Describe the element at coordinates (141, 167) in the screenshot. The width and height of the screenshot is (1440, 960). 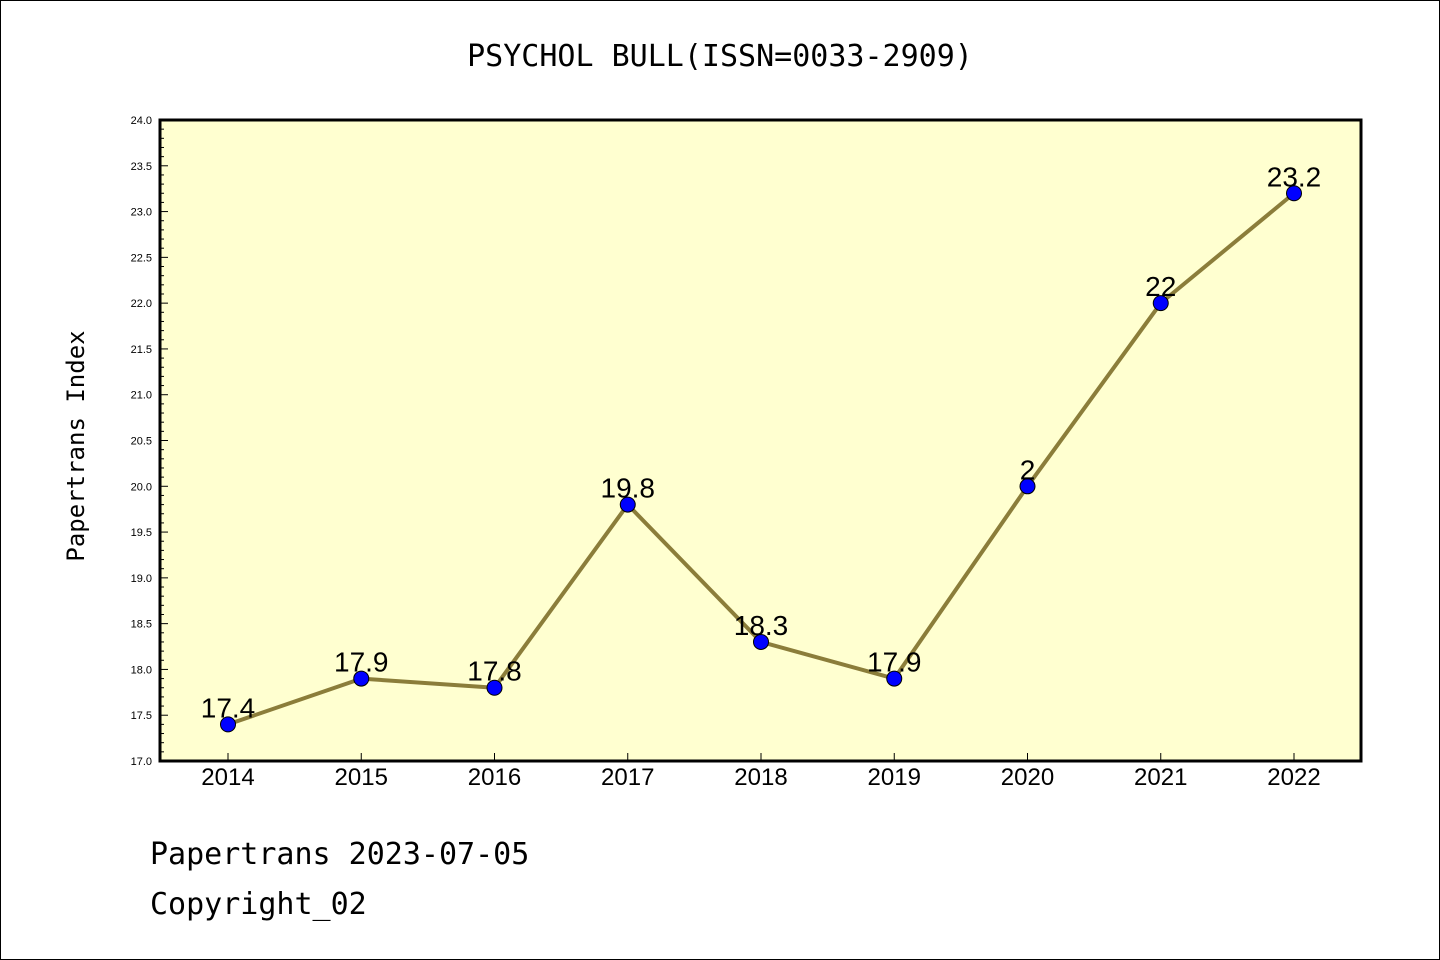
I see `y-tick-label: 23.5` at that location.